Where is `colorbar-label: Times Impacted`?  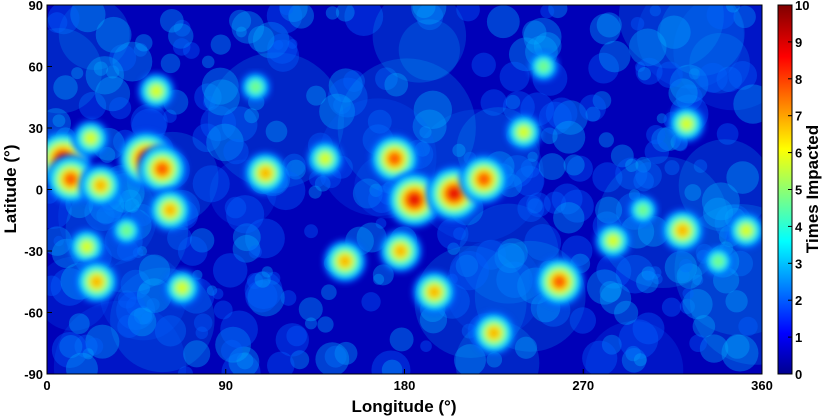
colorbar-label: Times Impacted is located at coordinates (812, 189).